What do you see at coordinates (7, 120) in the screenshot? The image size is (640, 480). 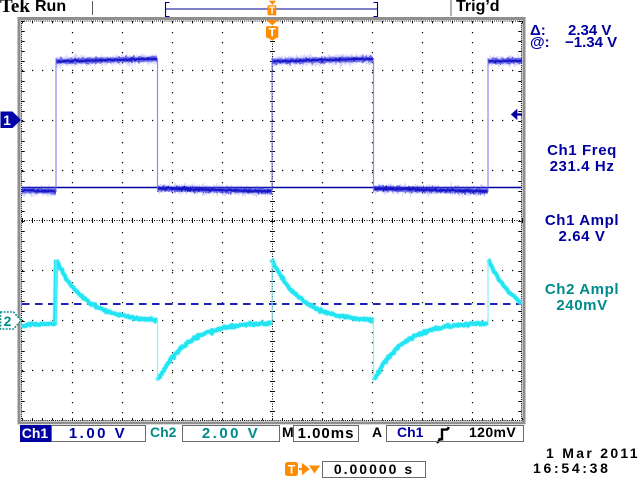 I see `svg-text: 1` at bounding box center [7, 120].